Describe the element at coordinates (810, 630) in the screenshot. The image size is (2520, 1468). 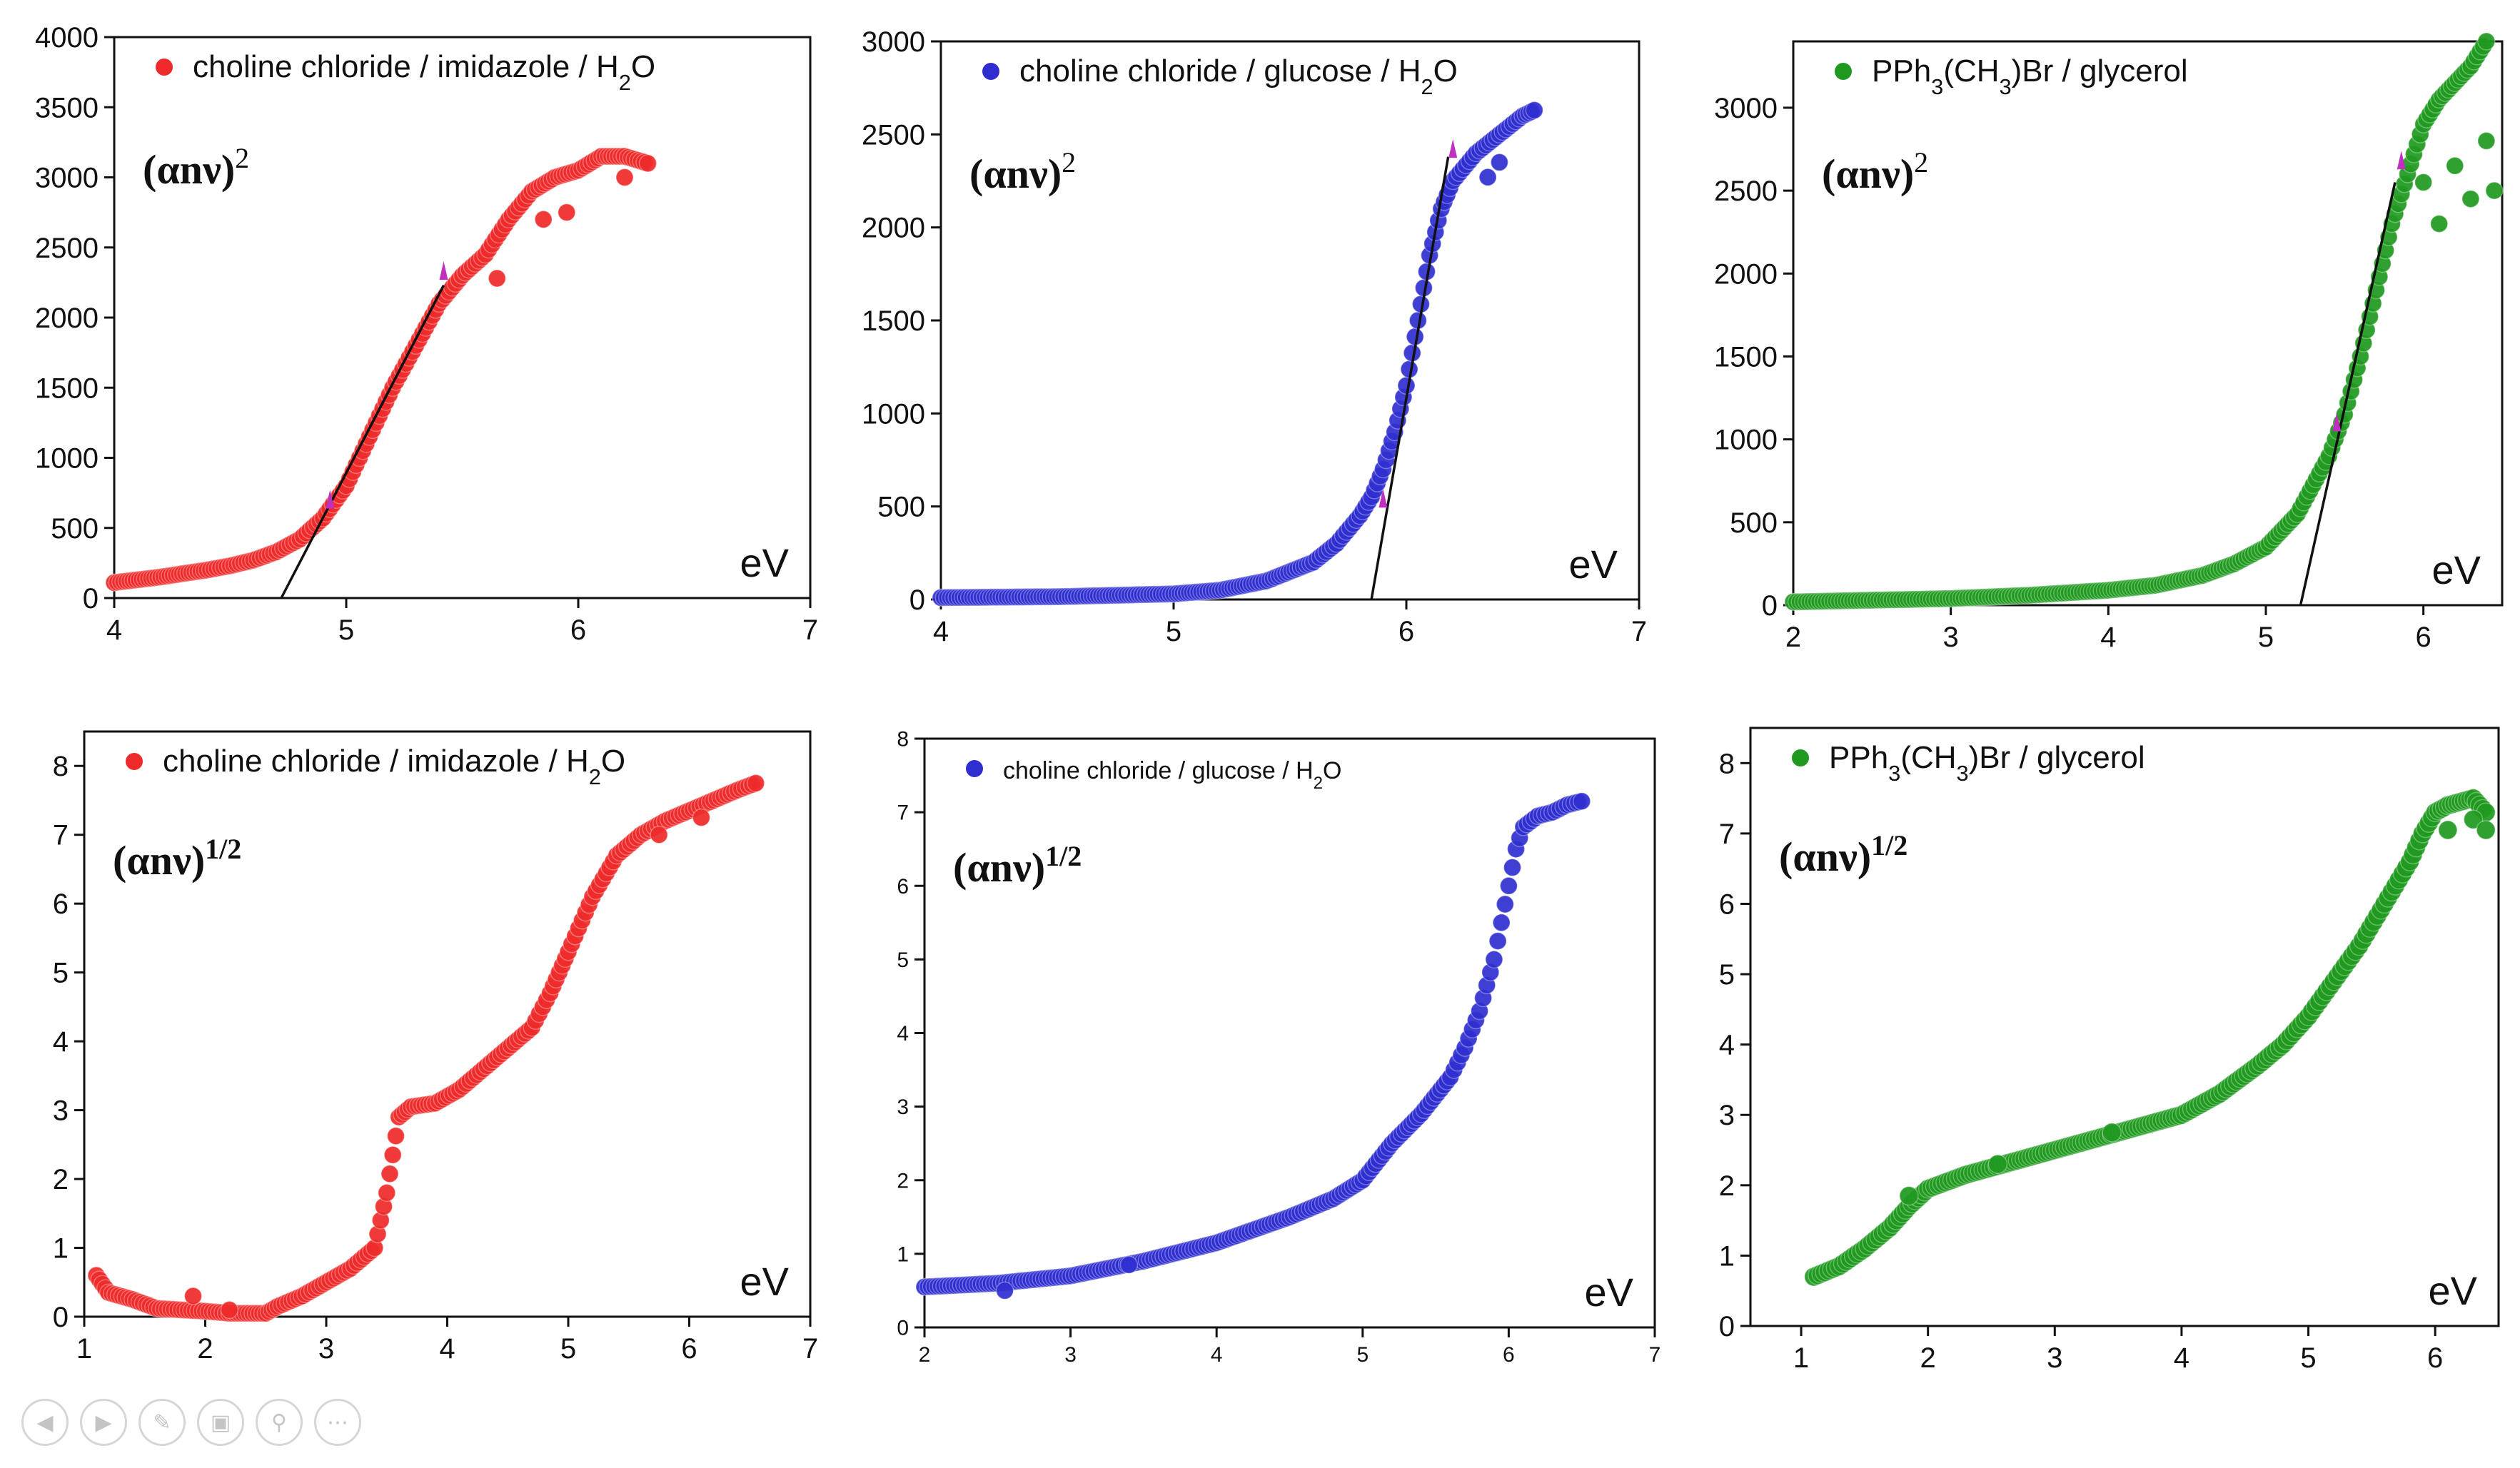
I see `x-tick-label: 7` at that location.